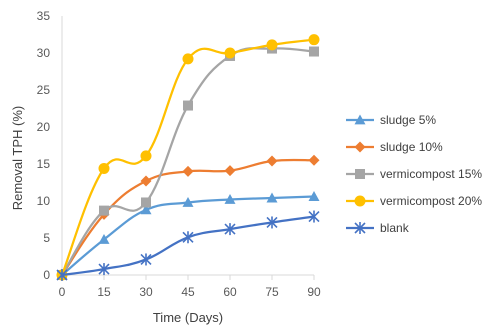 This screenshot has width=493, height=327. Describe the element at coordinates (44, 127) in the screenshot. I see `y-tick-label: 20` at that location.